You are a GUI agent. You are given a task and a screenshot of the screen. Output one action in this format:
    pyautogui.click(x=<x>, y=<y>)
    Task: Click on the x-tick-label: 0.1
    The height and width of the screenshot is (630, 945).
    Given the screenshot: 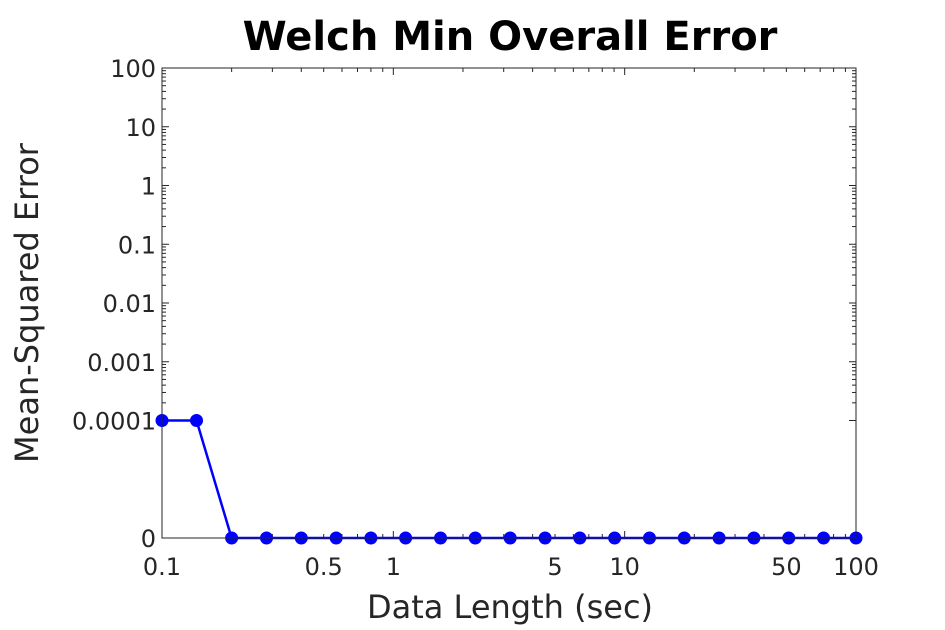 What is the action you would take?
    pyautogui.click(x=162, y=567)
    